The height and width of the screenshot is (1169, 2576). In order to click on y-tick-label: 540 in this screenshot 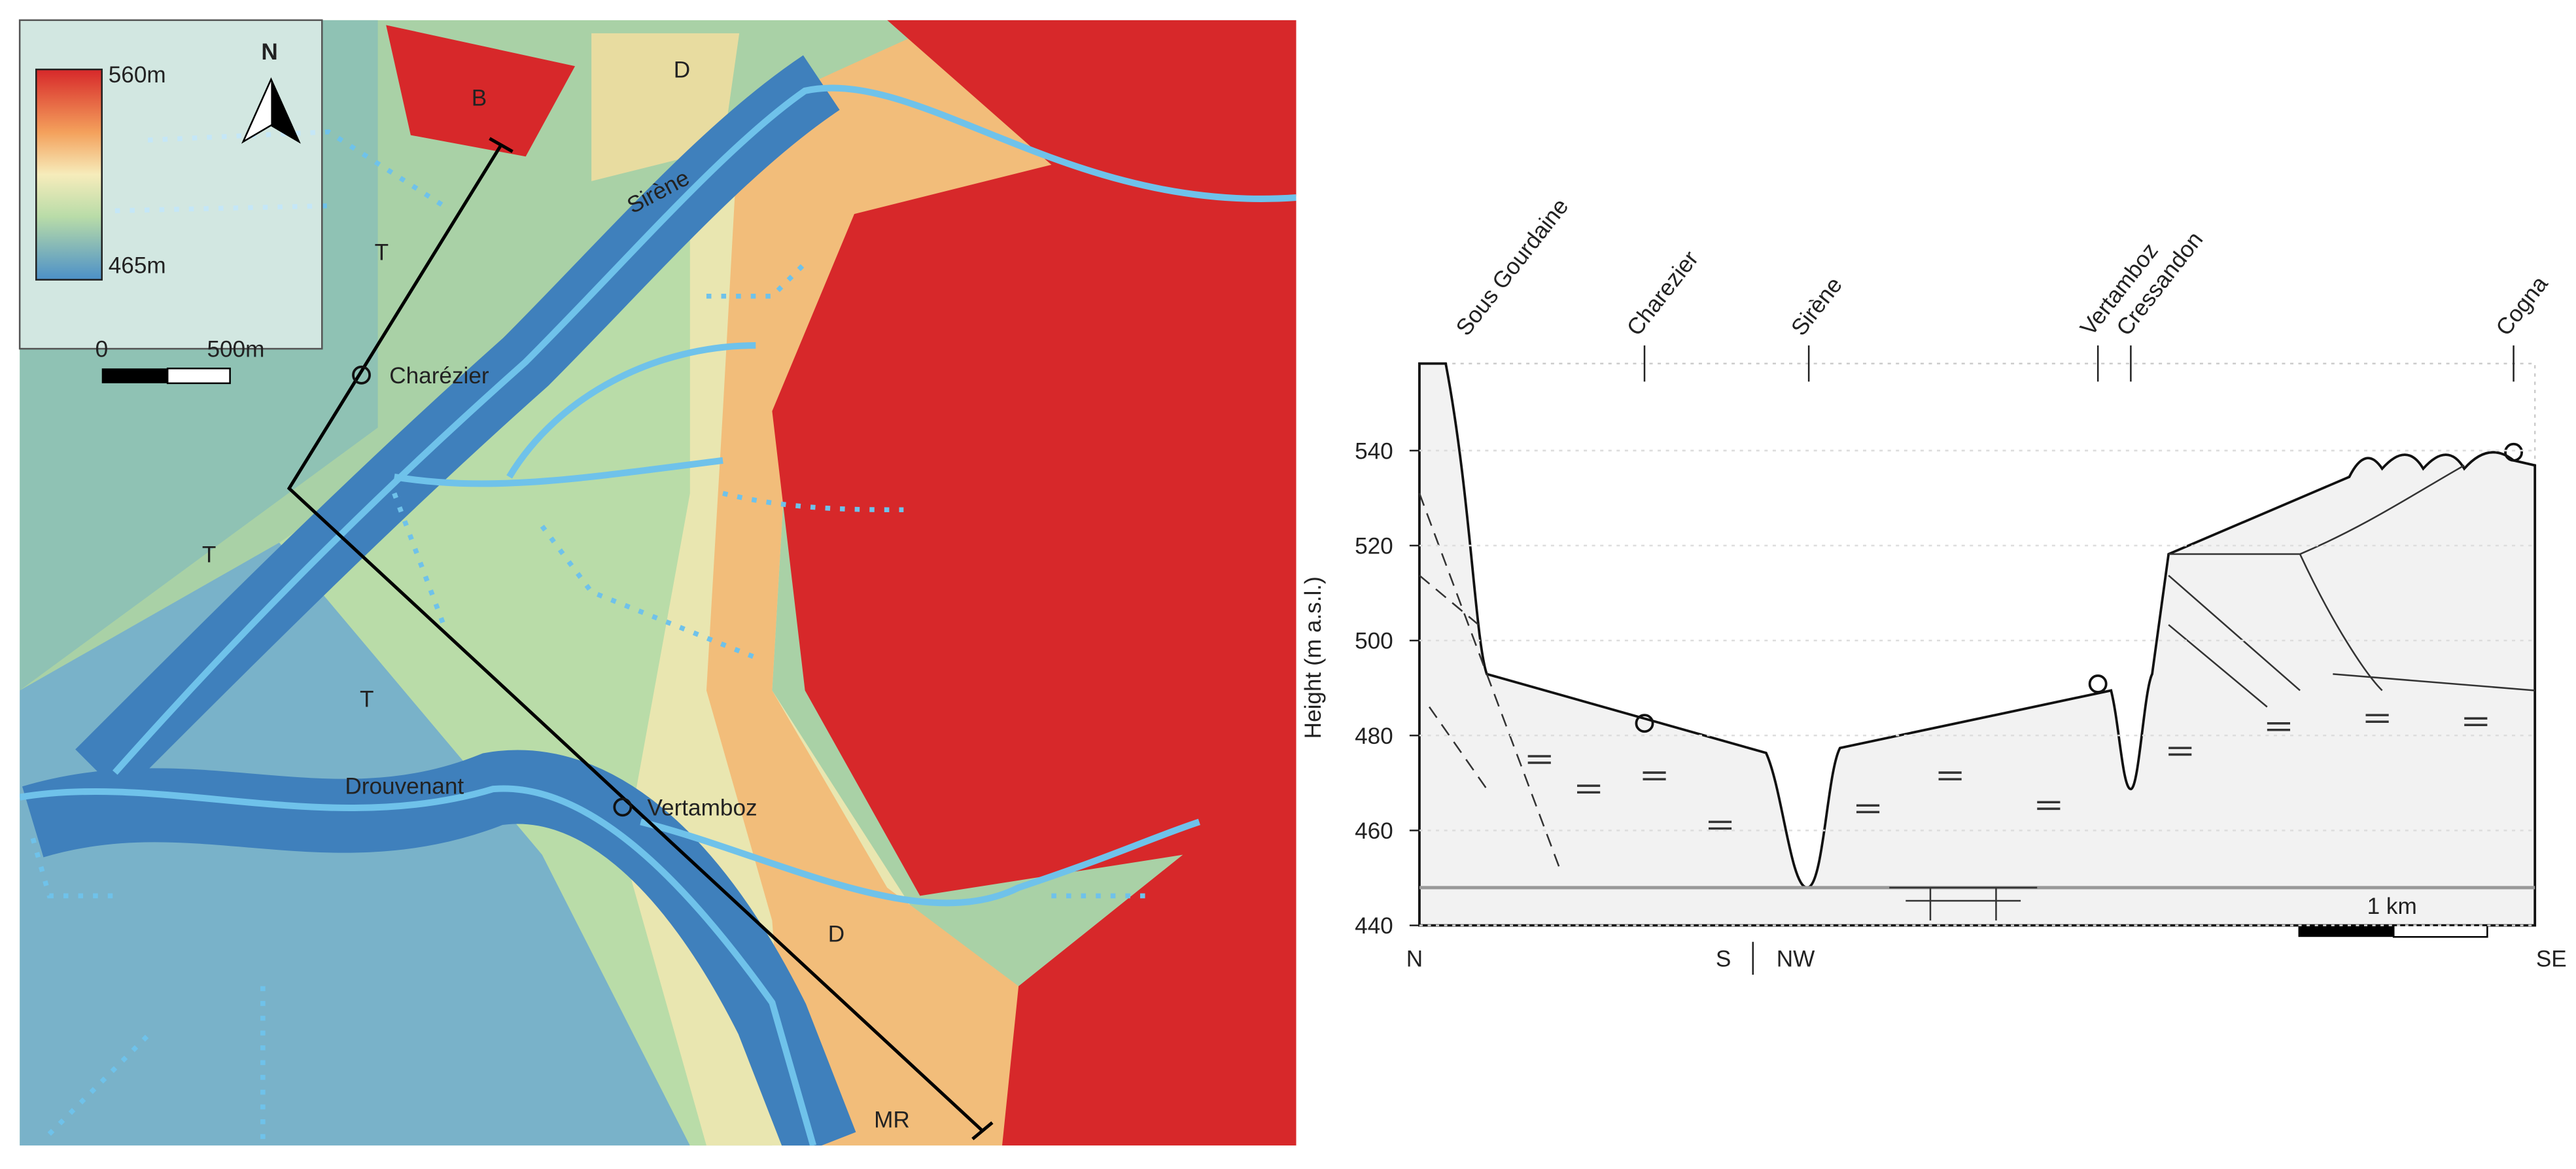, I will do `click(1374, 451)`.